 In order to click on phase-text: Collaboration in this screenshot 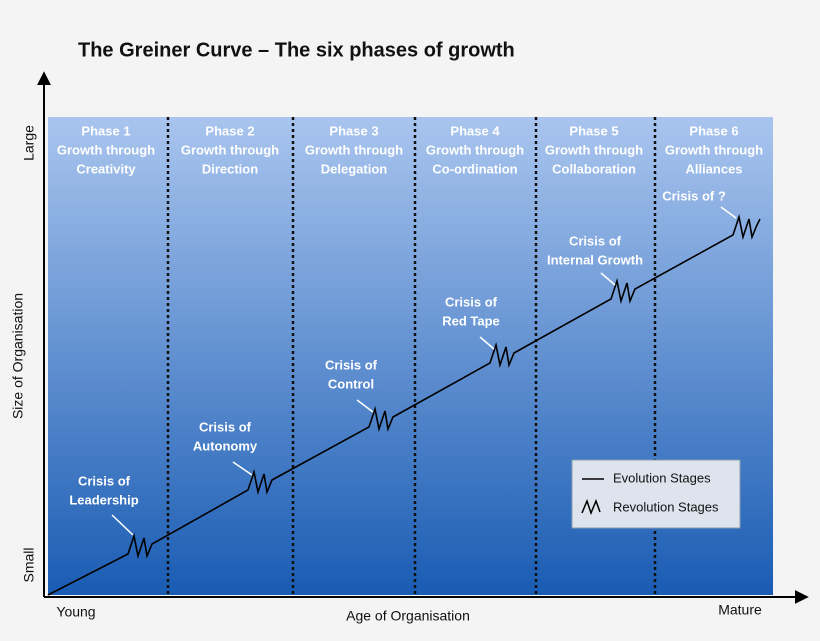, I will do `click(594, 168)`.